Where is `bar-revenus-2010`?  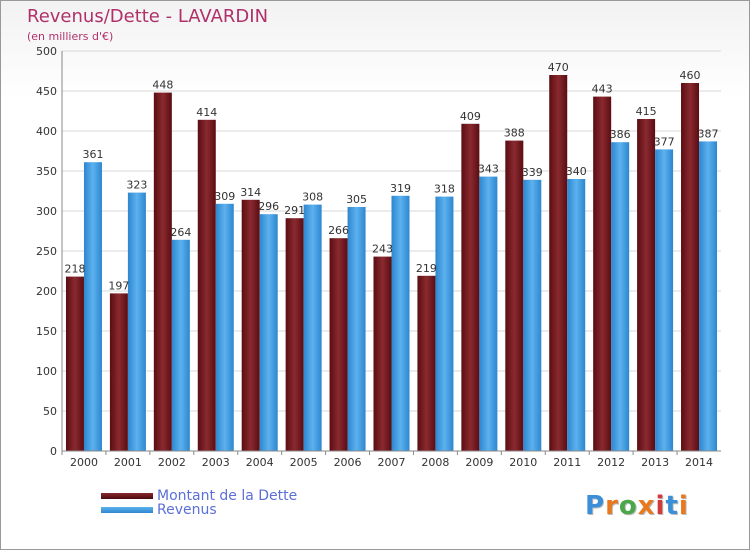
bar-revenus-2010 is located at coordinates (532, 315).